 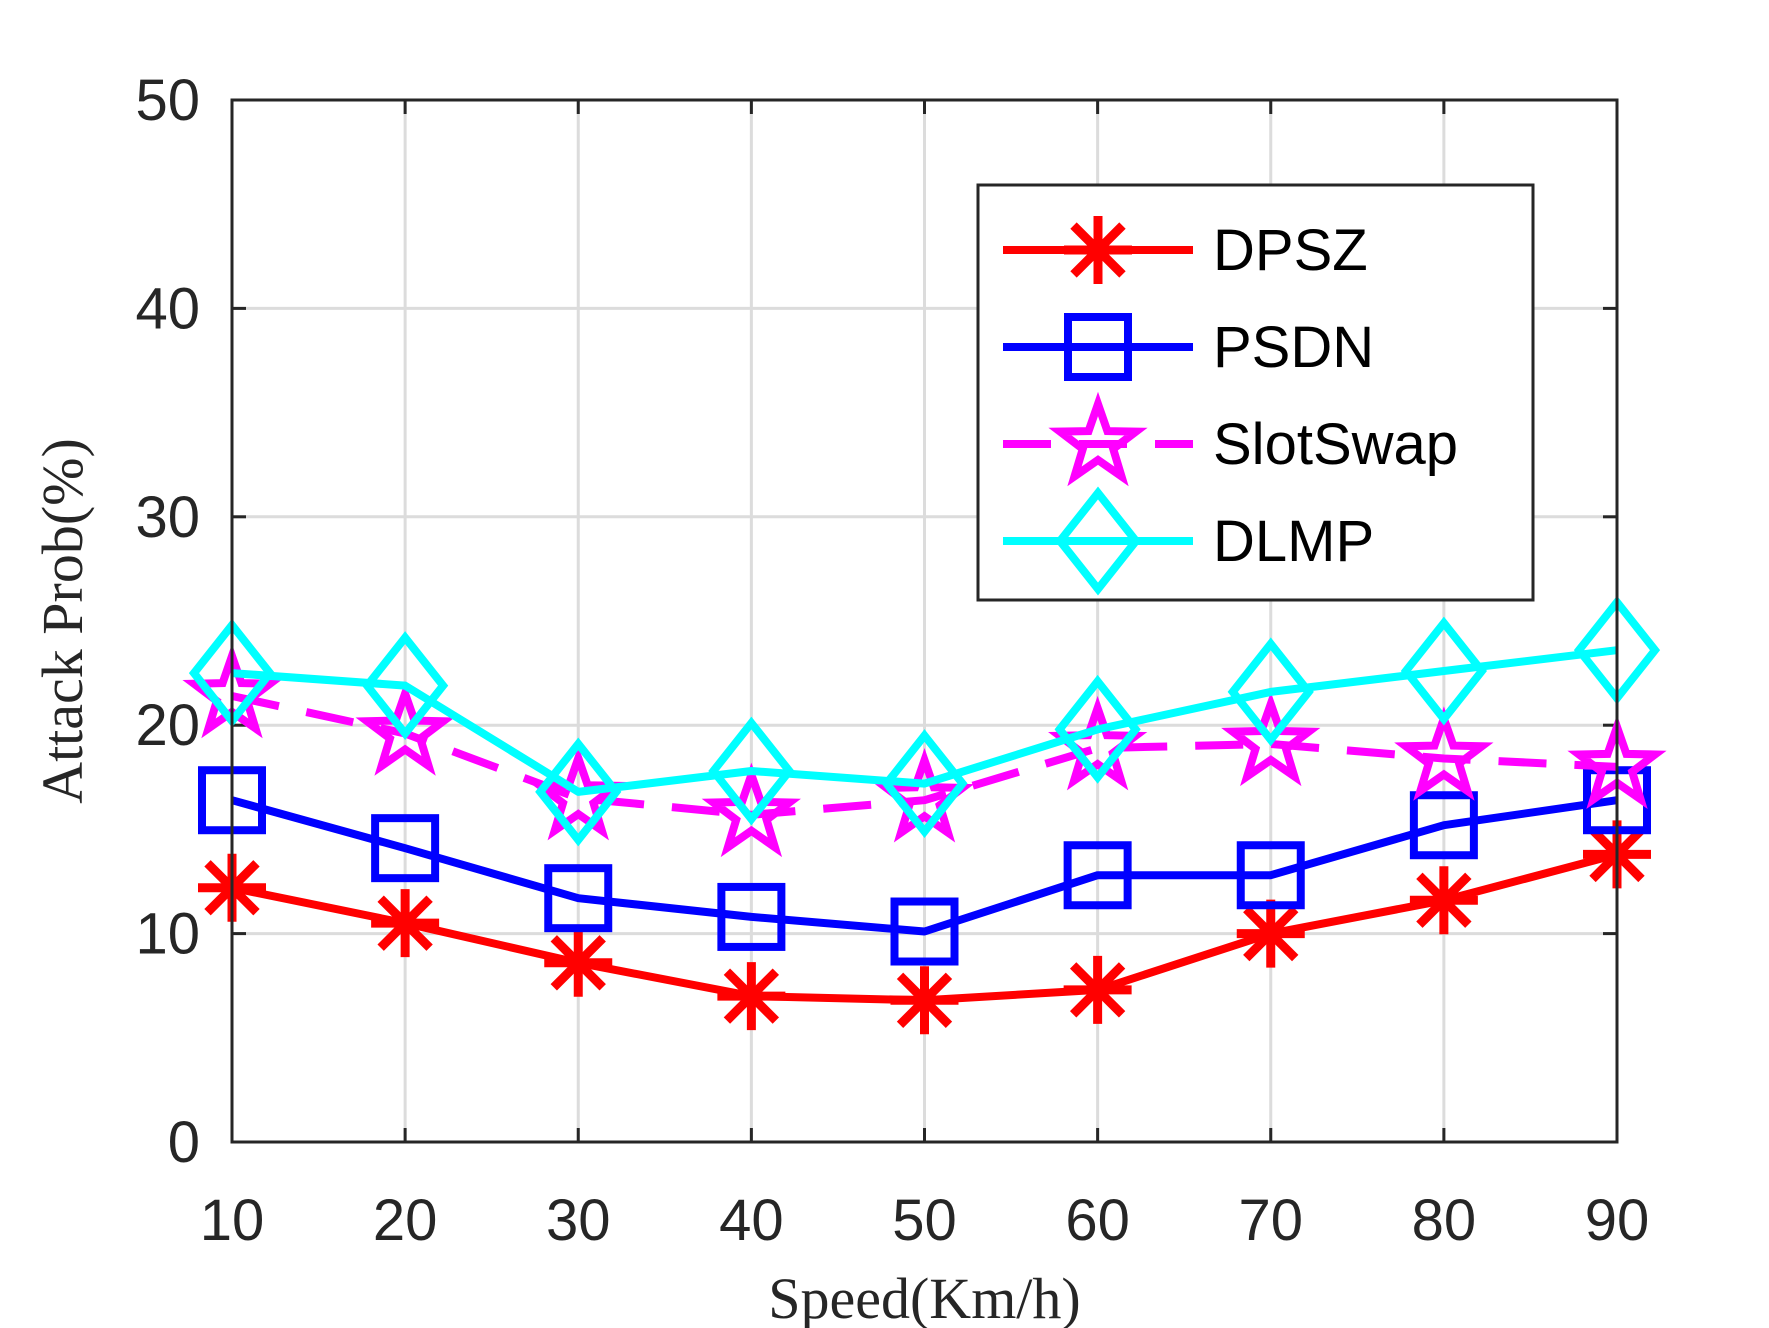 I want to click on legend-label: PSDN, so click(x=1293, y=347).